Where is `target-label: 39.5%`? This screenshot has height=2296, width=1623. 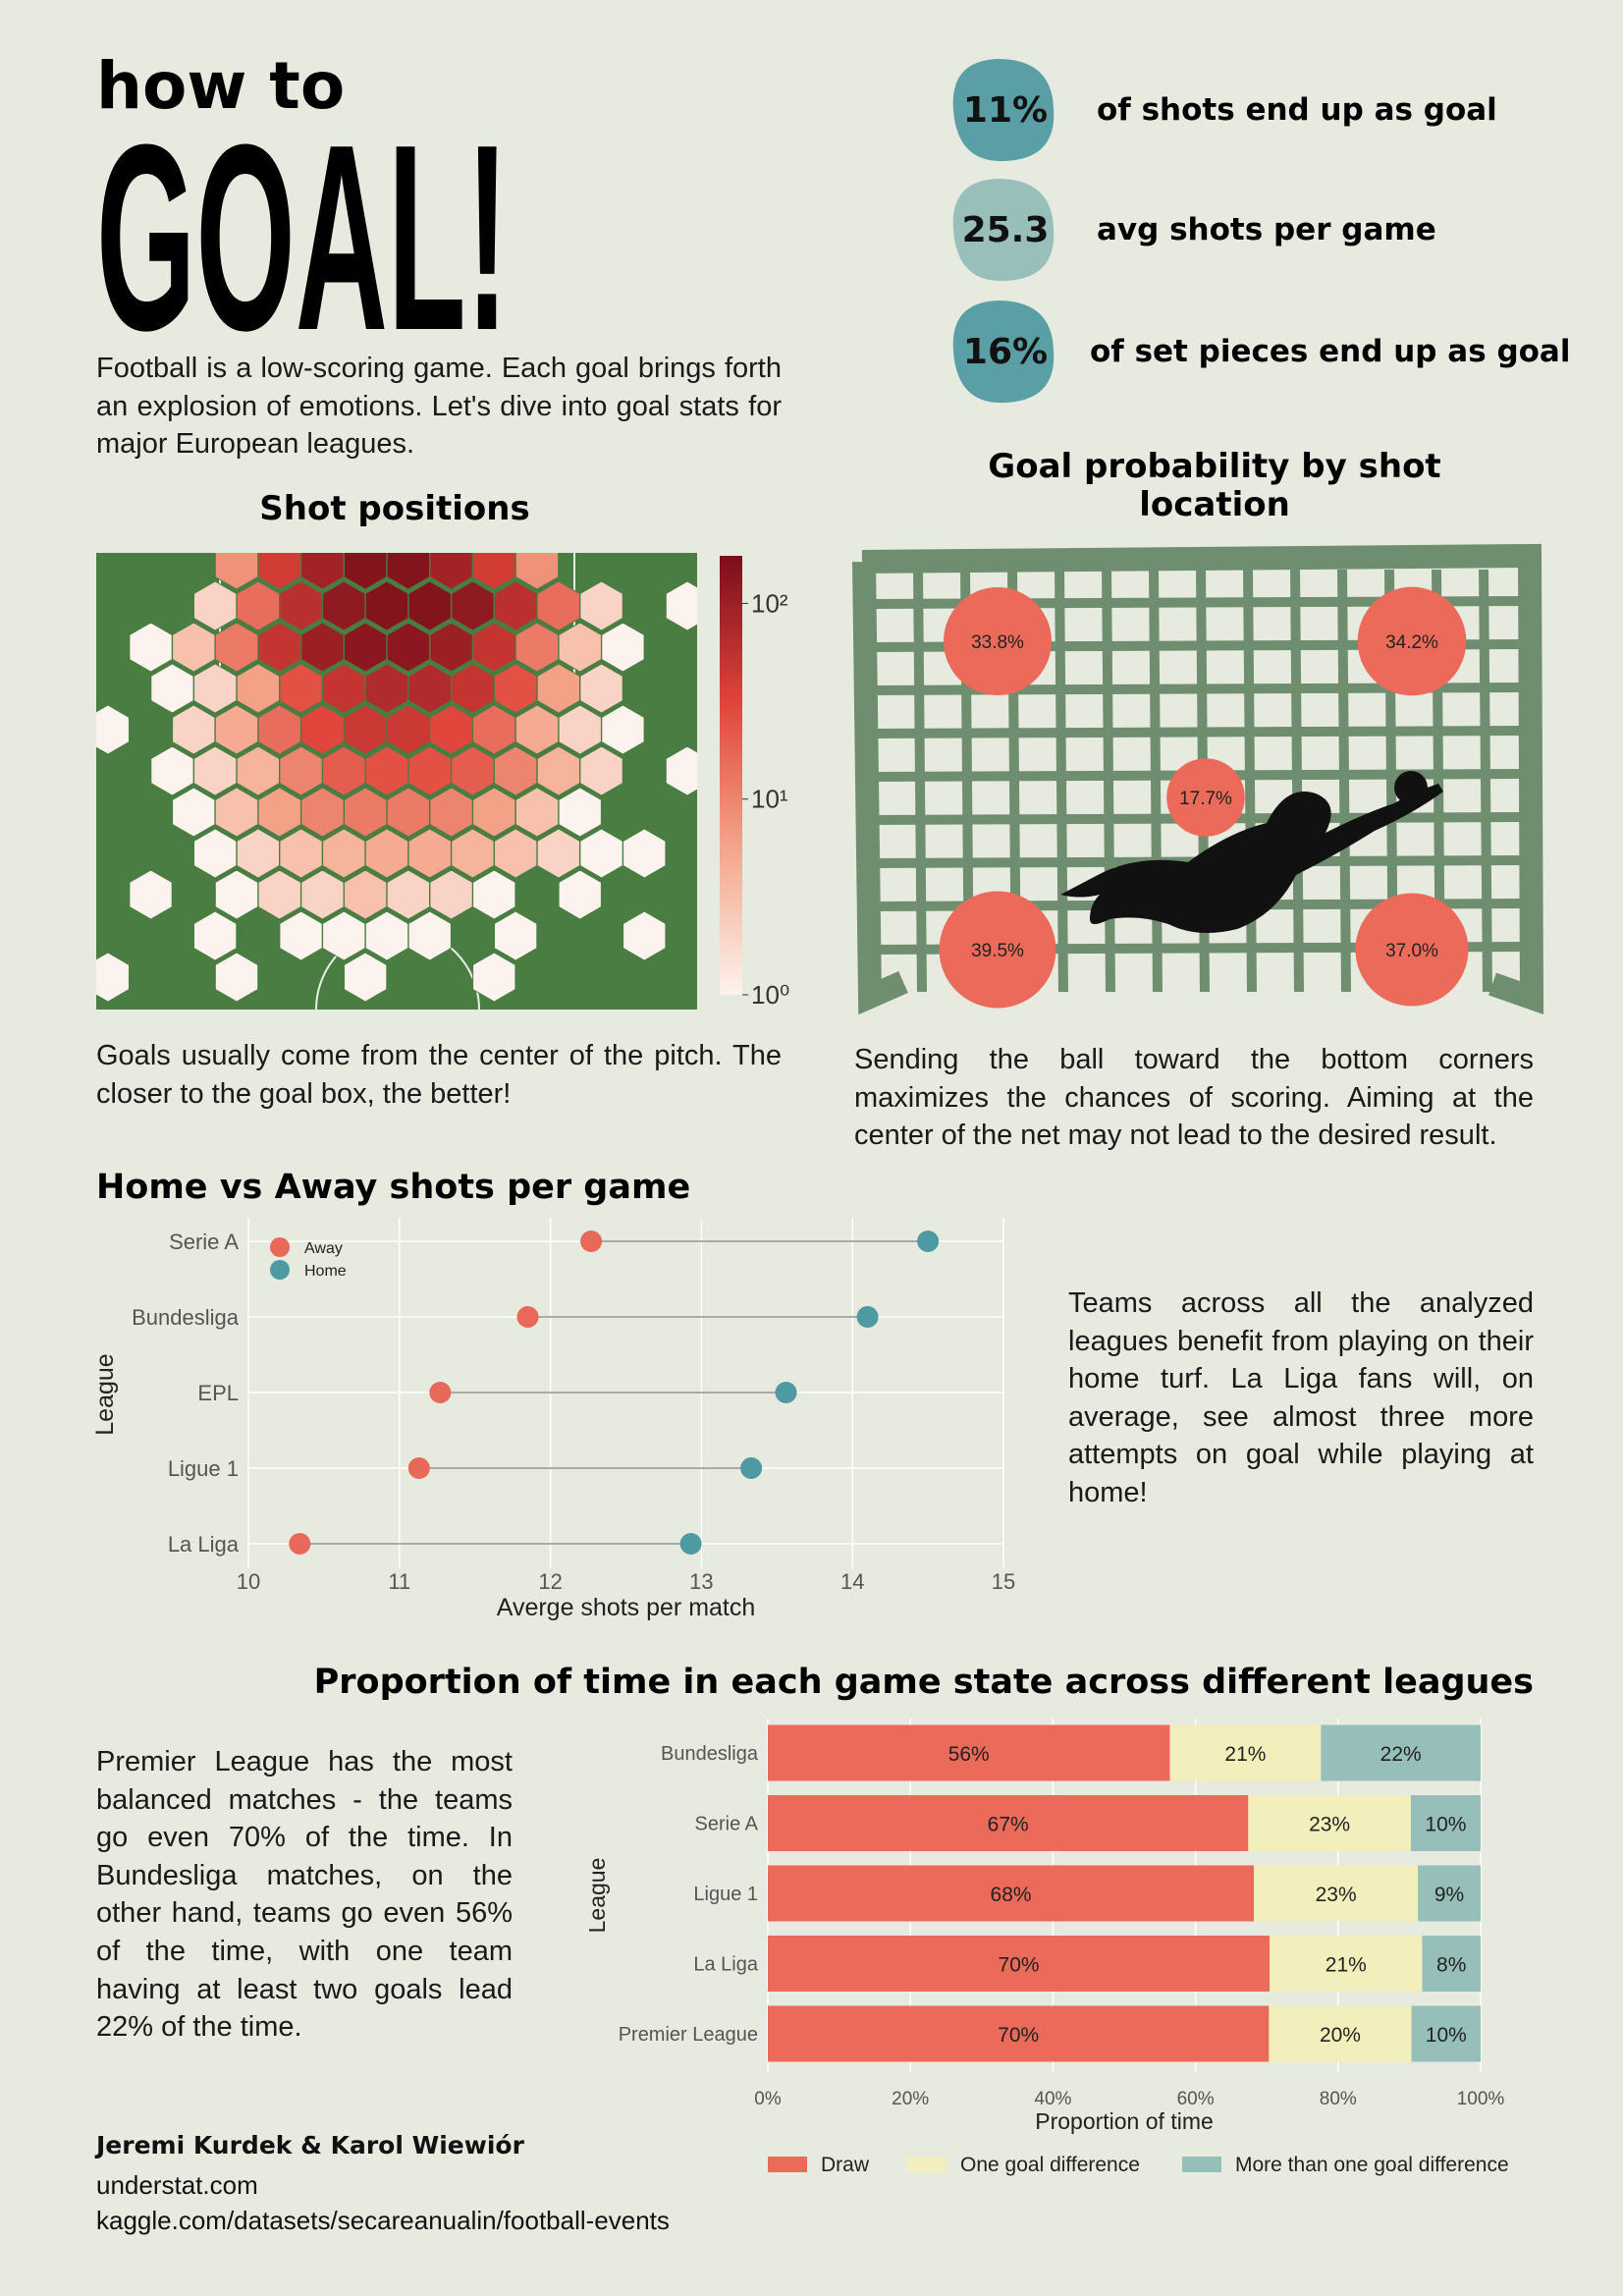 target-label: 39.5% is located at coordinates (997, 951).